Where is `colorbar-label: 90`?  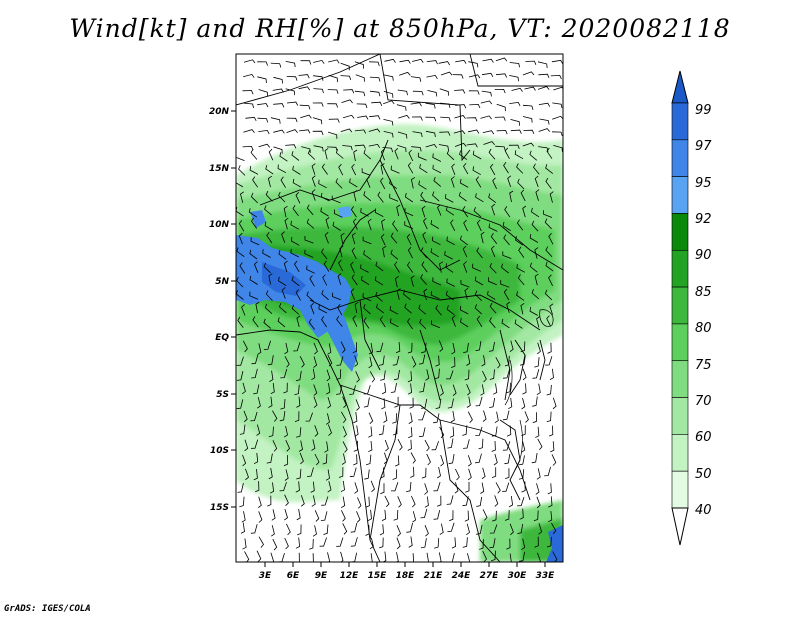 colorbar-label: 90 is located at coordinates (703, 255).